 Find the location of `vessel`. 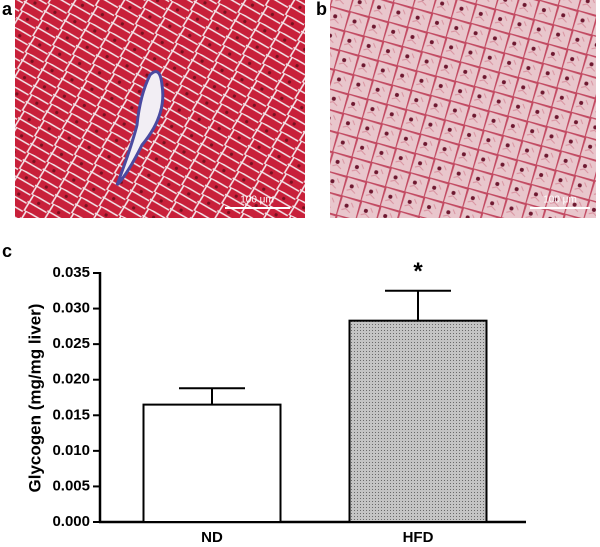

vessel is located at coordinates (140, 128).